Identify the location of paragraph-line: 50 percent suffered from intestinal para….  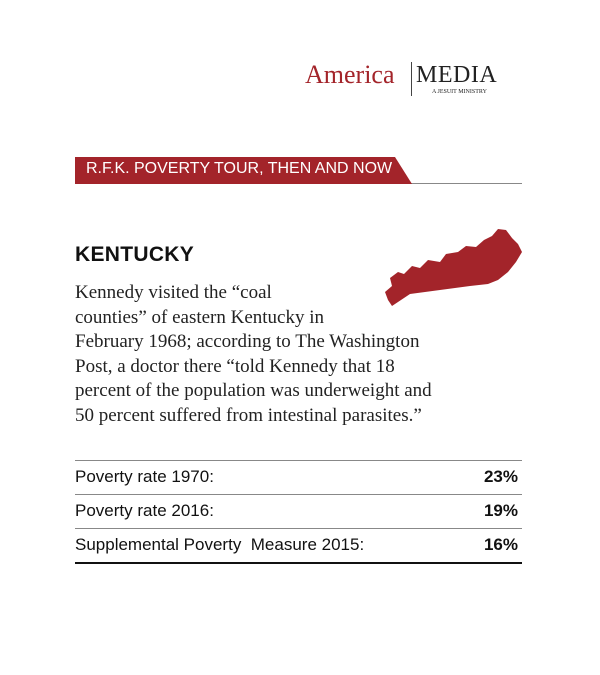
(248, 415).